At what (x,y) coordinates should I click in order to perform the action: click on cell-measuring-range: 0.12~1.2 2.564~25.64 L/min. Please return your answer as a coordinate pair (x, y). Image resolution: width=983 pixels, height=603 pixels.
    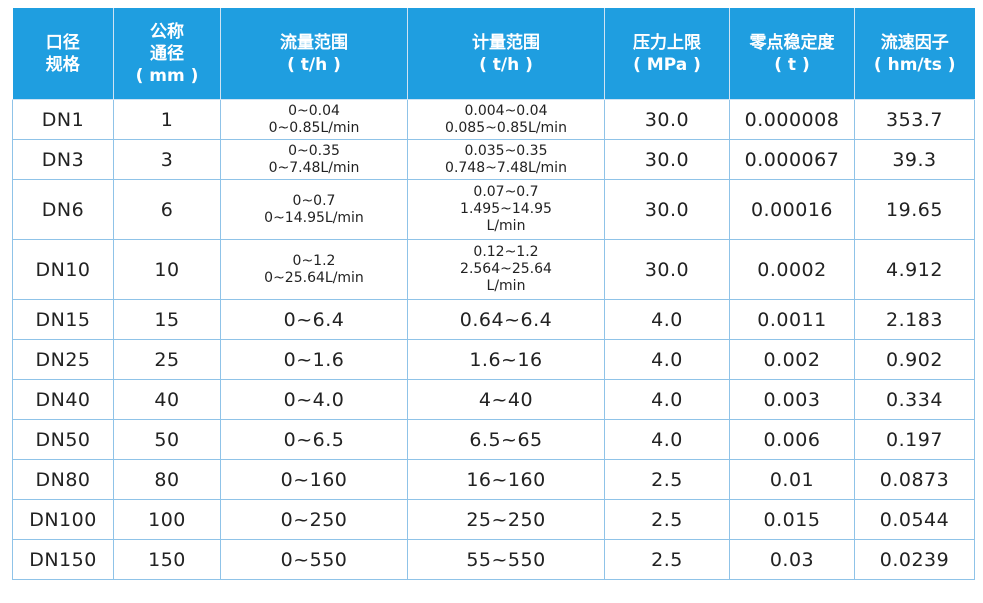
    Looking at the image, I should click on (506, 269).